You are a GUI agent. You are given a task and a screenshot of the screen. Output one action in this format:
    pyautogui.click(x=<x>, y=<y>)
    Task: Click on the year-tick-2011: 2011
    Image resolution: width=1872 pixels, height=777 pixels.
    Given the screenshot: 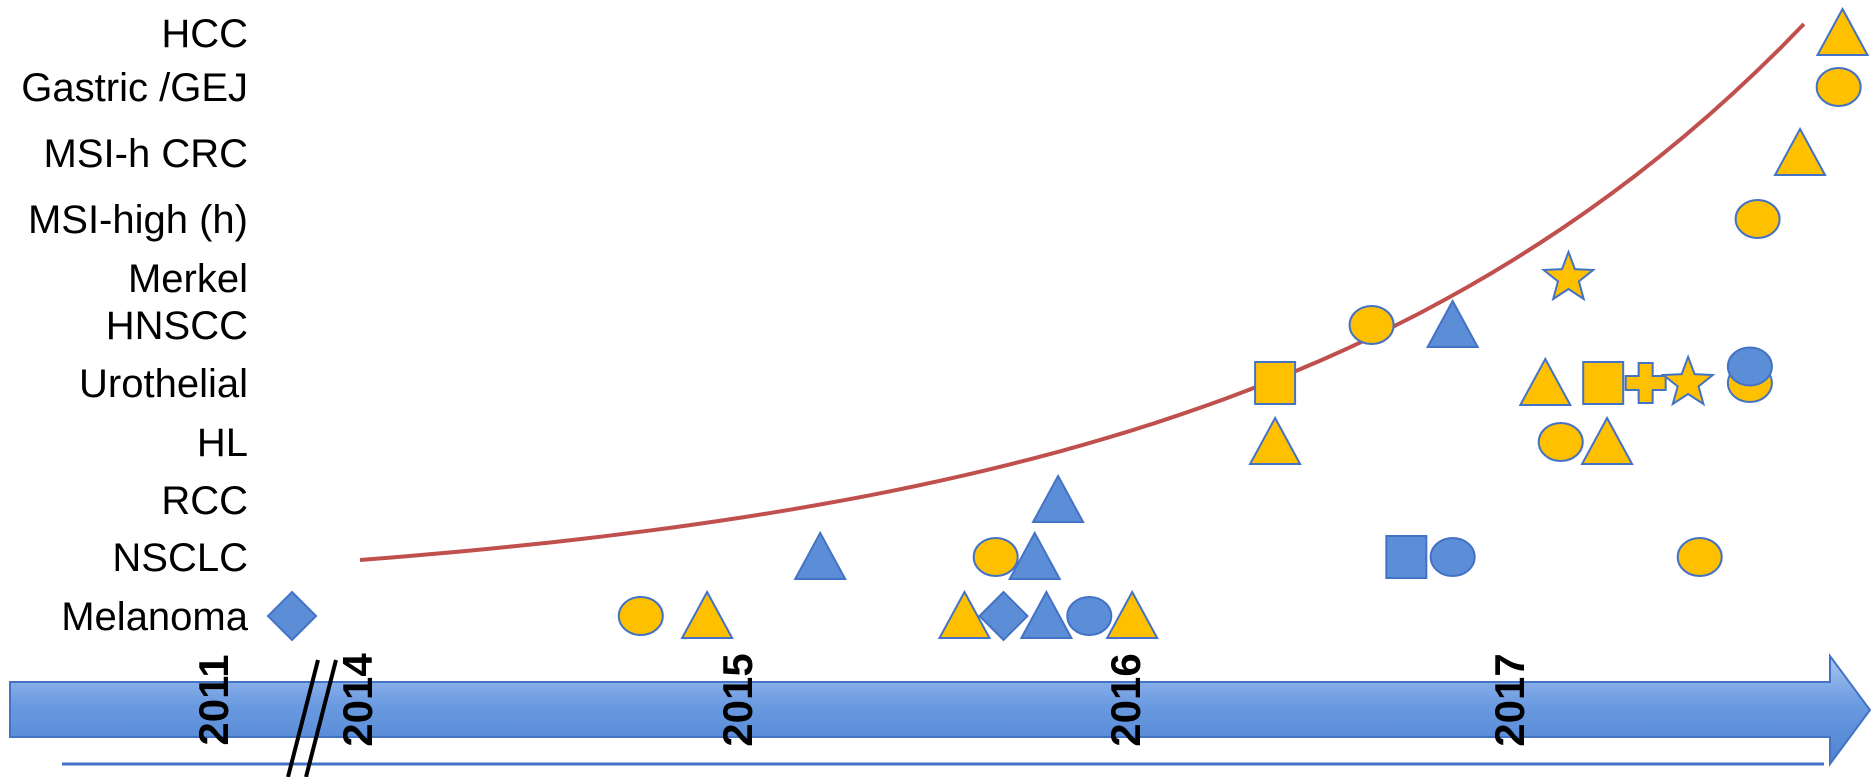 What is the action you would take?
    pyautogui.click(x=213, y=699)
    